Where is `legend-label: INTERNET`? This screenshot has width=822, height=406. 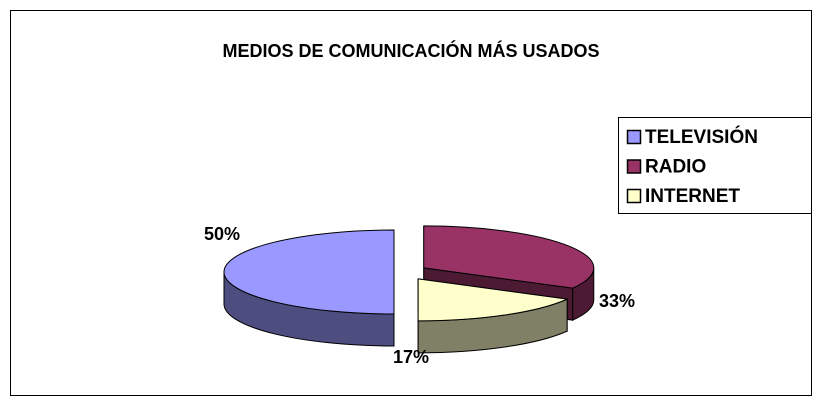 legend-label: INTERNET is located at coordinates (692, 196).